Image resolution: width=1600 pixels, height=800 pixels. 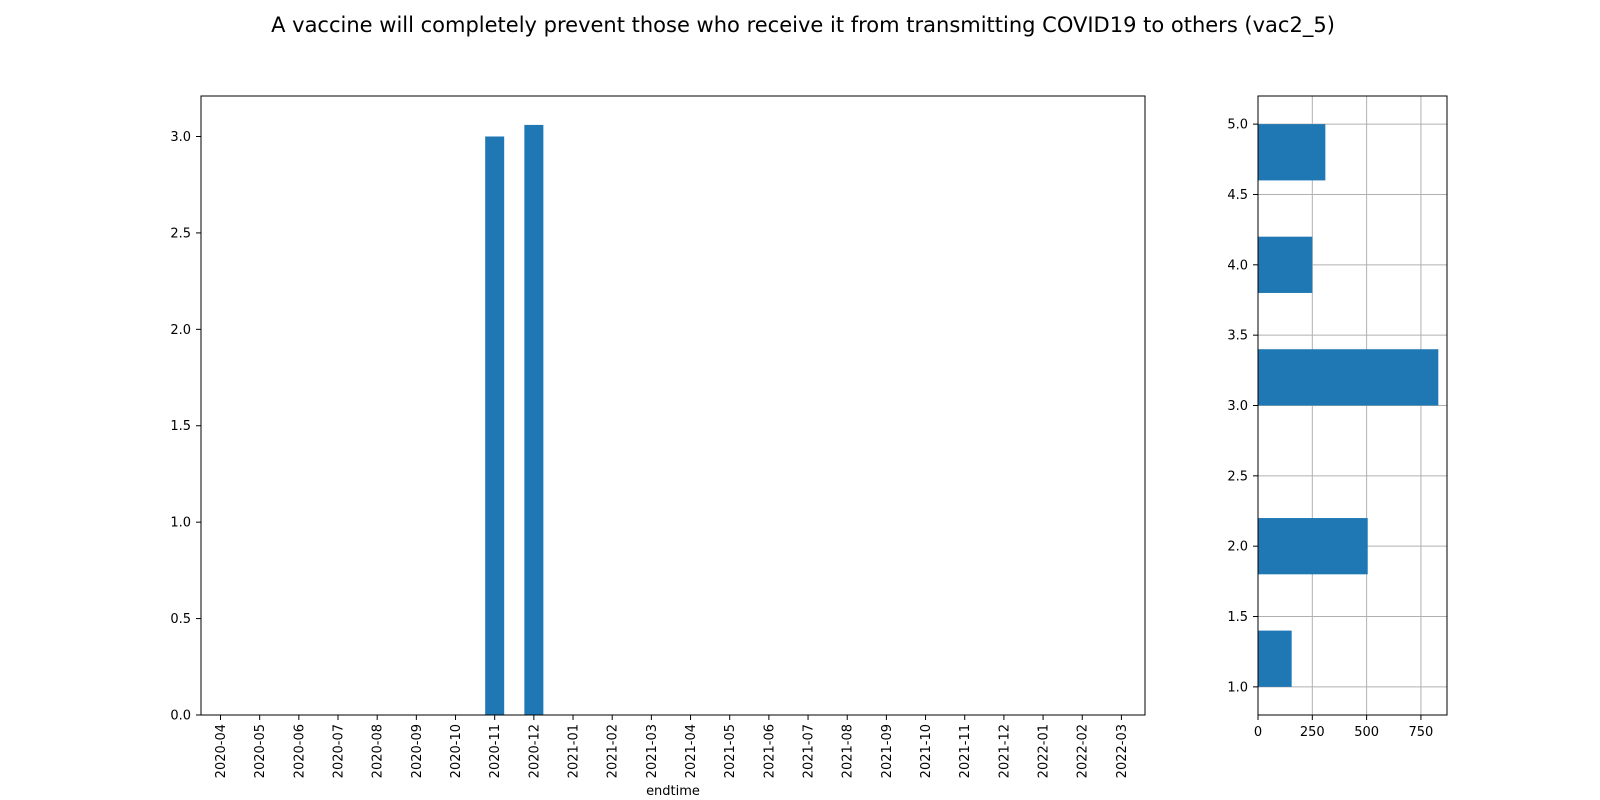 What do you see at coordinates (495, 751) in the screenshot?
I see `x-tick-label: 2020-11` at bounding box center [495, 751].